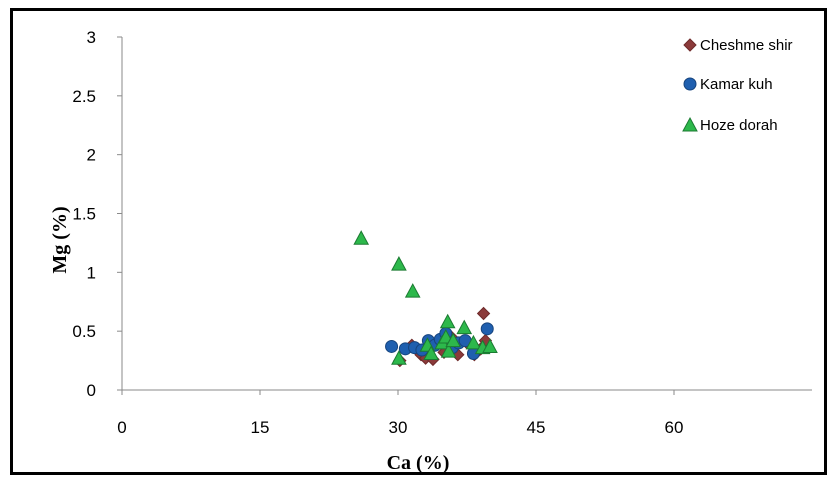  What do you see at coordinates (690, 84) in the screenshot?
I see `legend-marker-circle` at bounding box center [690, 84].